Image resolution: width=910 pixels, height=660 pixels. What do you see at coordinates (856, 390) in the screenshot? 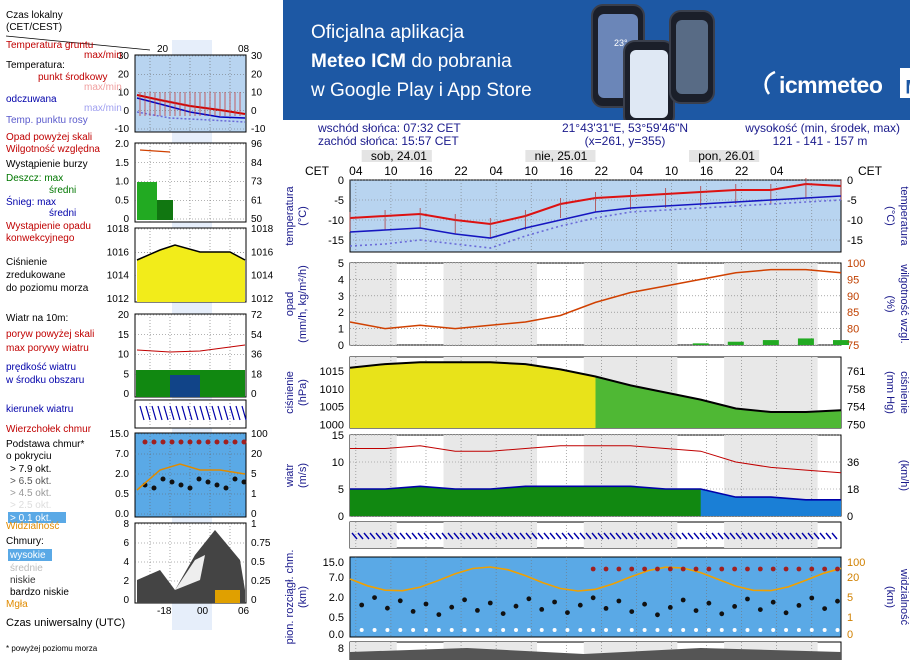
I see `pressure-tick-right: 758` at bounding box center [856, 390].